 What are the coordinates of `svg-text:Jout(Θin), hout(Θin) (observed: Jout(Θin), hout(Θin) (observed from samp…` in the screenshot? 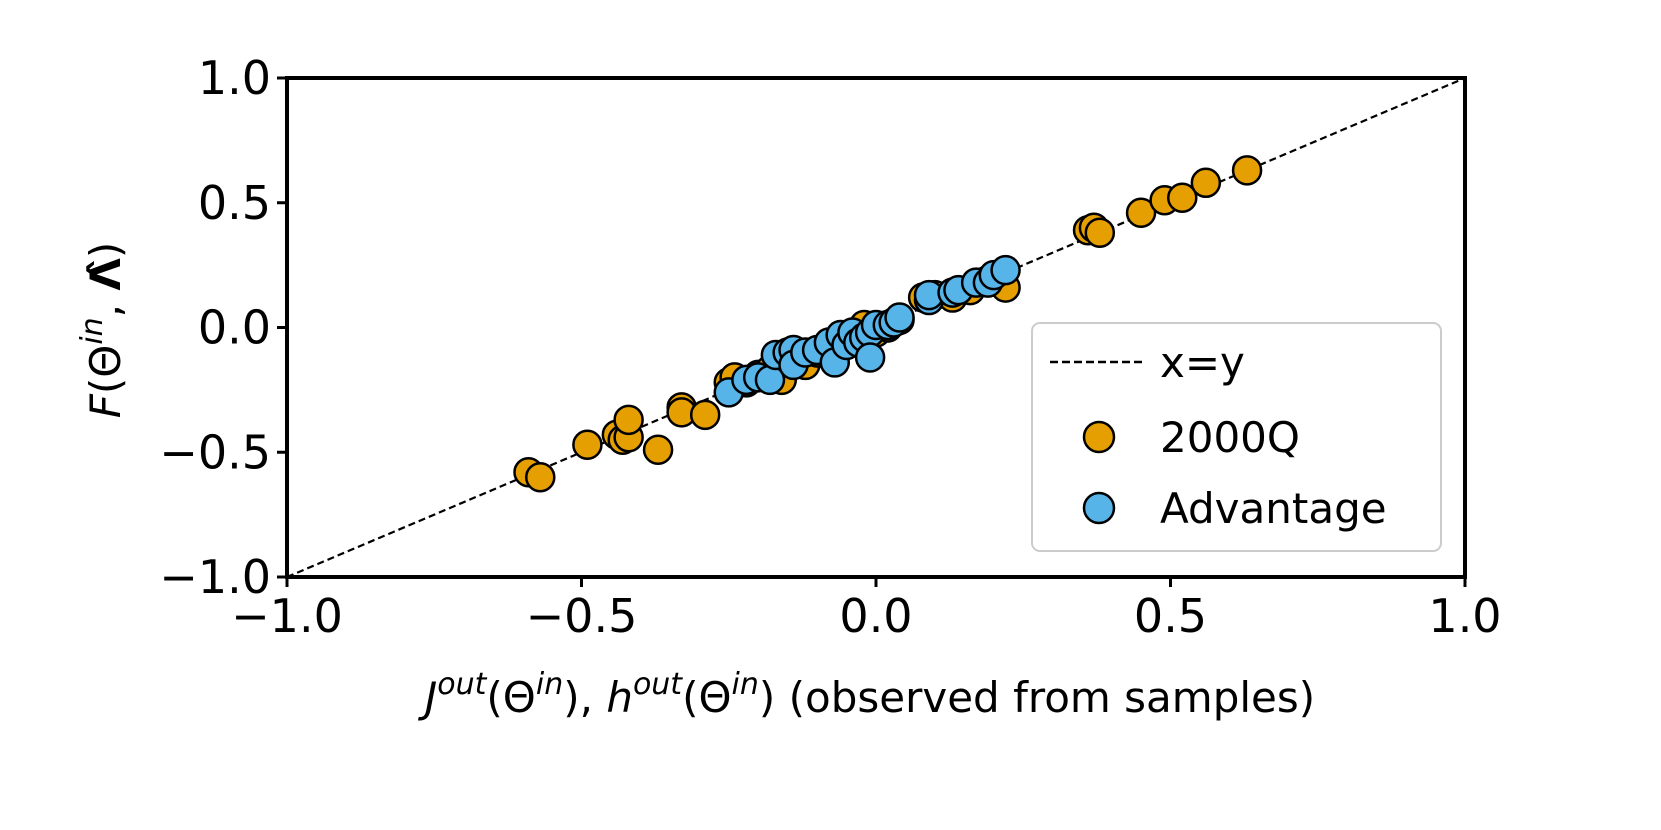 It's located at (866, 694).